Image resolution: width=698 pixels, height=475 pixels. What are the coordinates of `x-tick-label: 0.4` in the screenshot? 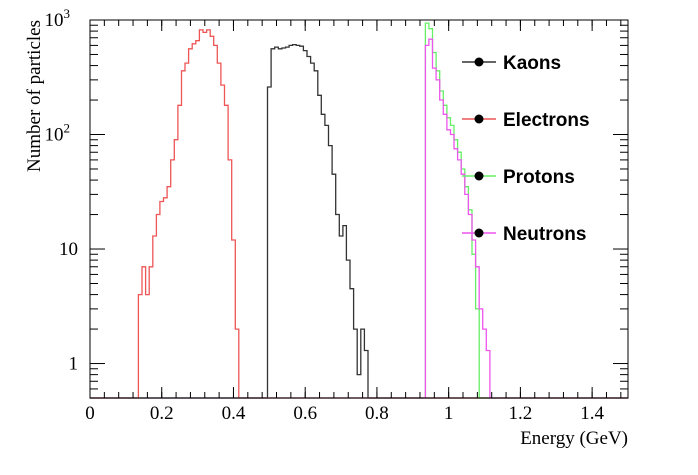 It's located at (234, 413).